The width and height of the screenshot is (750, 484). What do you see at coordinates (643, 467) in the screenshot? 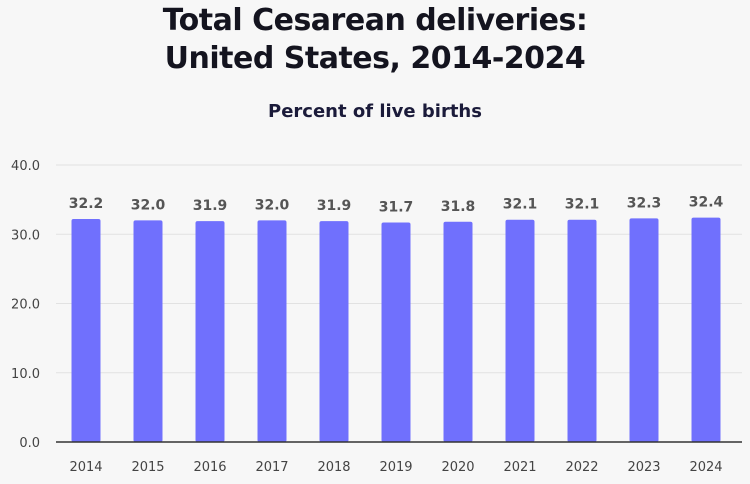
I see `x-tick-label: 2023` at bounding box center [643, 467].